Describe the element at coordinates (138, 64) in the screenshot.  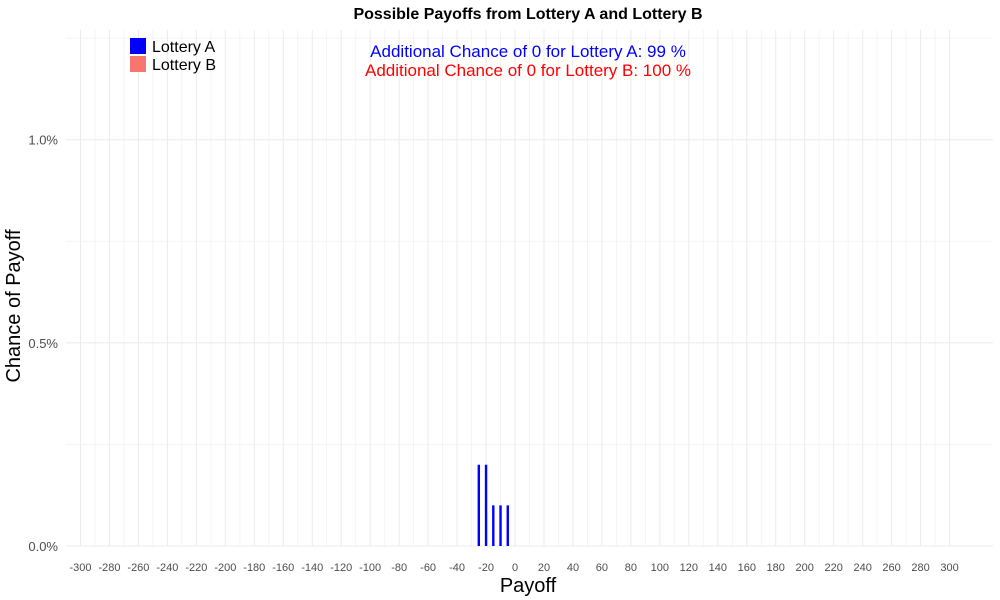
I see `legend-swatch-lottery-b` at that location.